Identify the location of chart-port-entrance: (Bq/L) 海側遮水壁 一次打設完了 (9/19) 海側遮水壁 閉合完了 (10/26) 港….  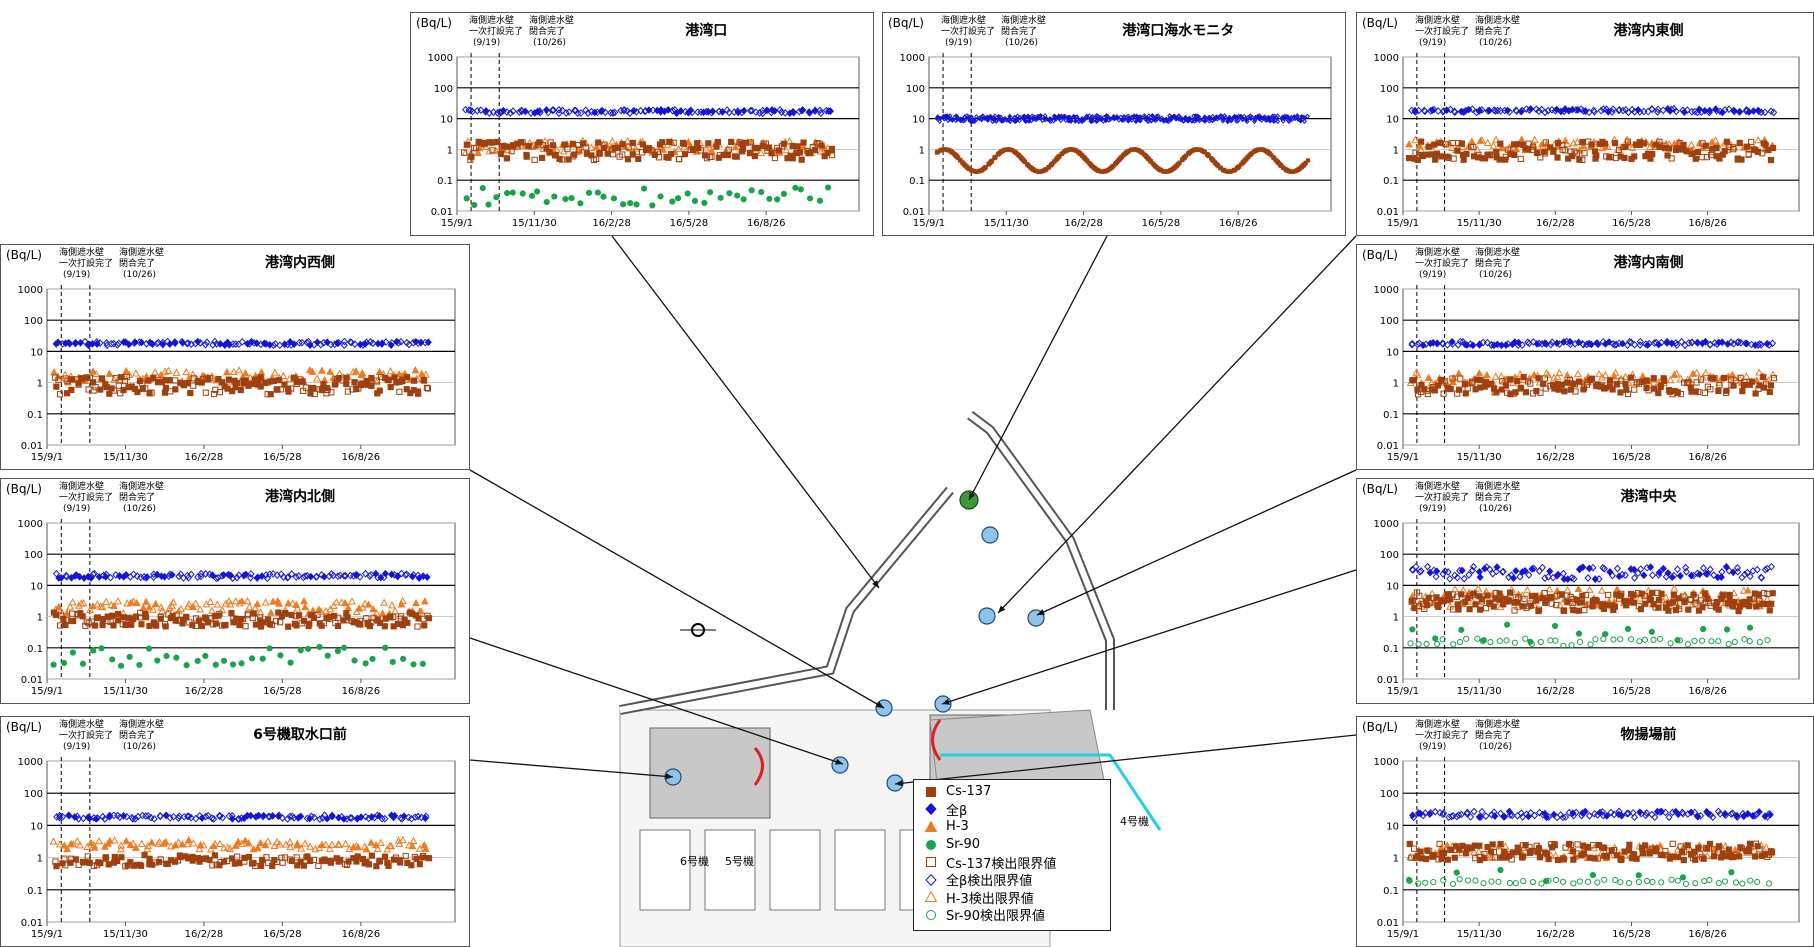
(642, 124).